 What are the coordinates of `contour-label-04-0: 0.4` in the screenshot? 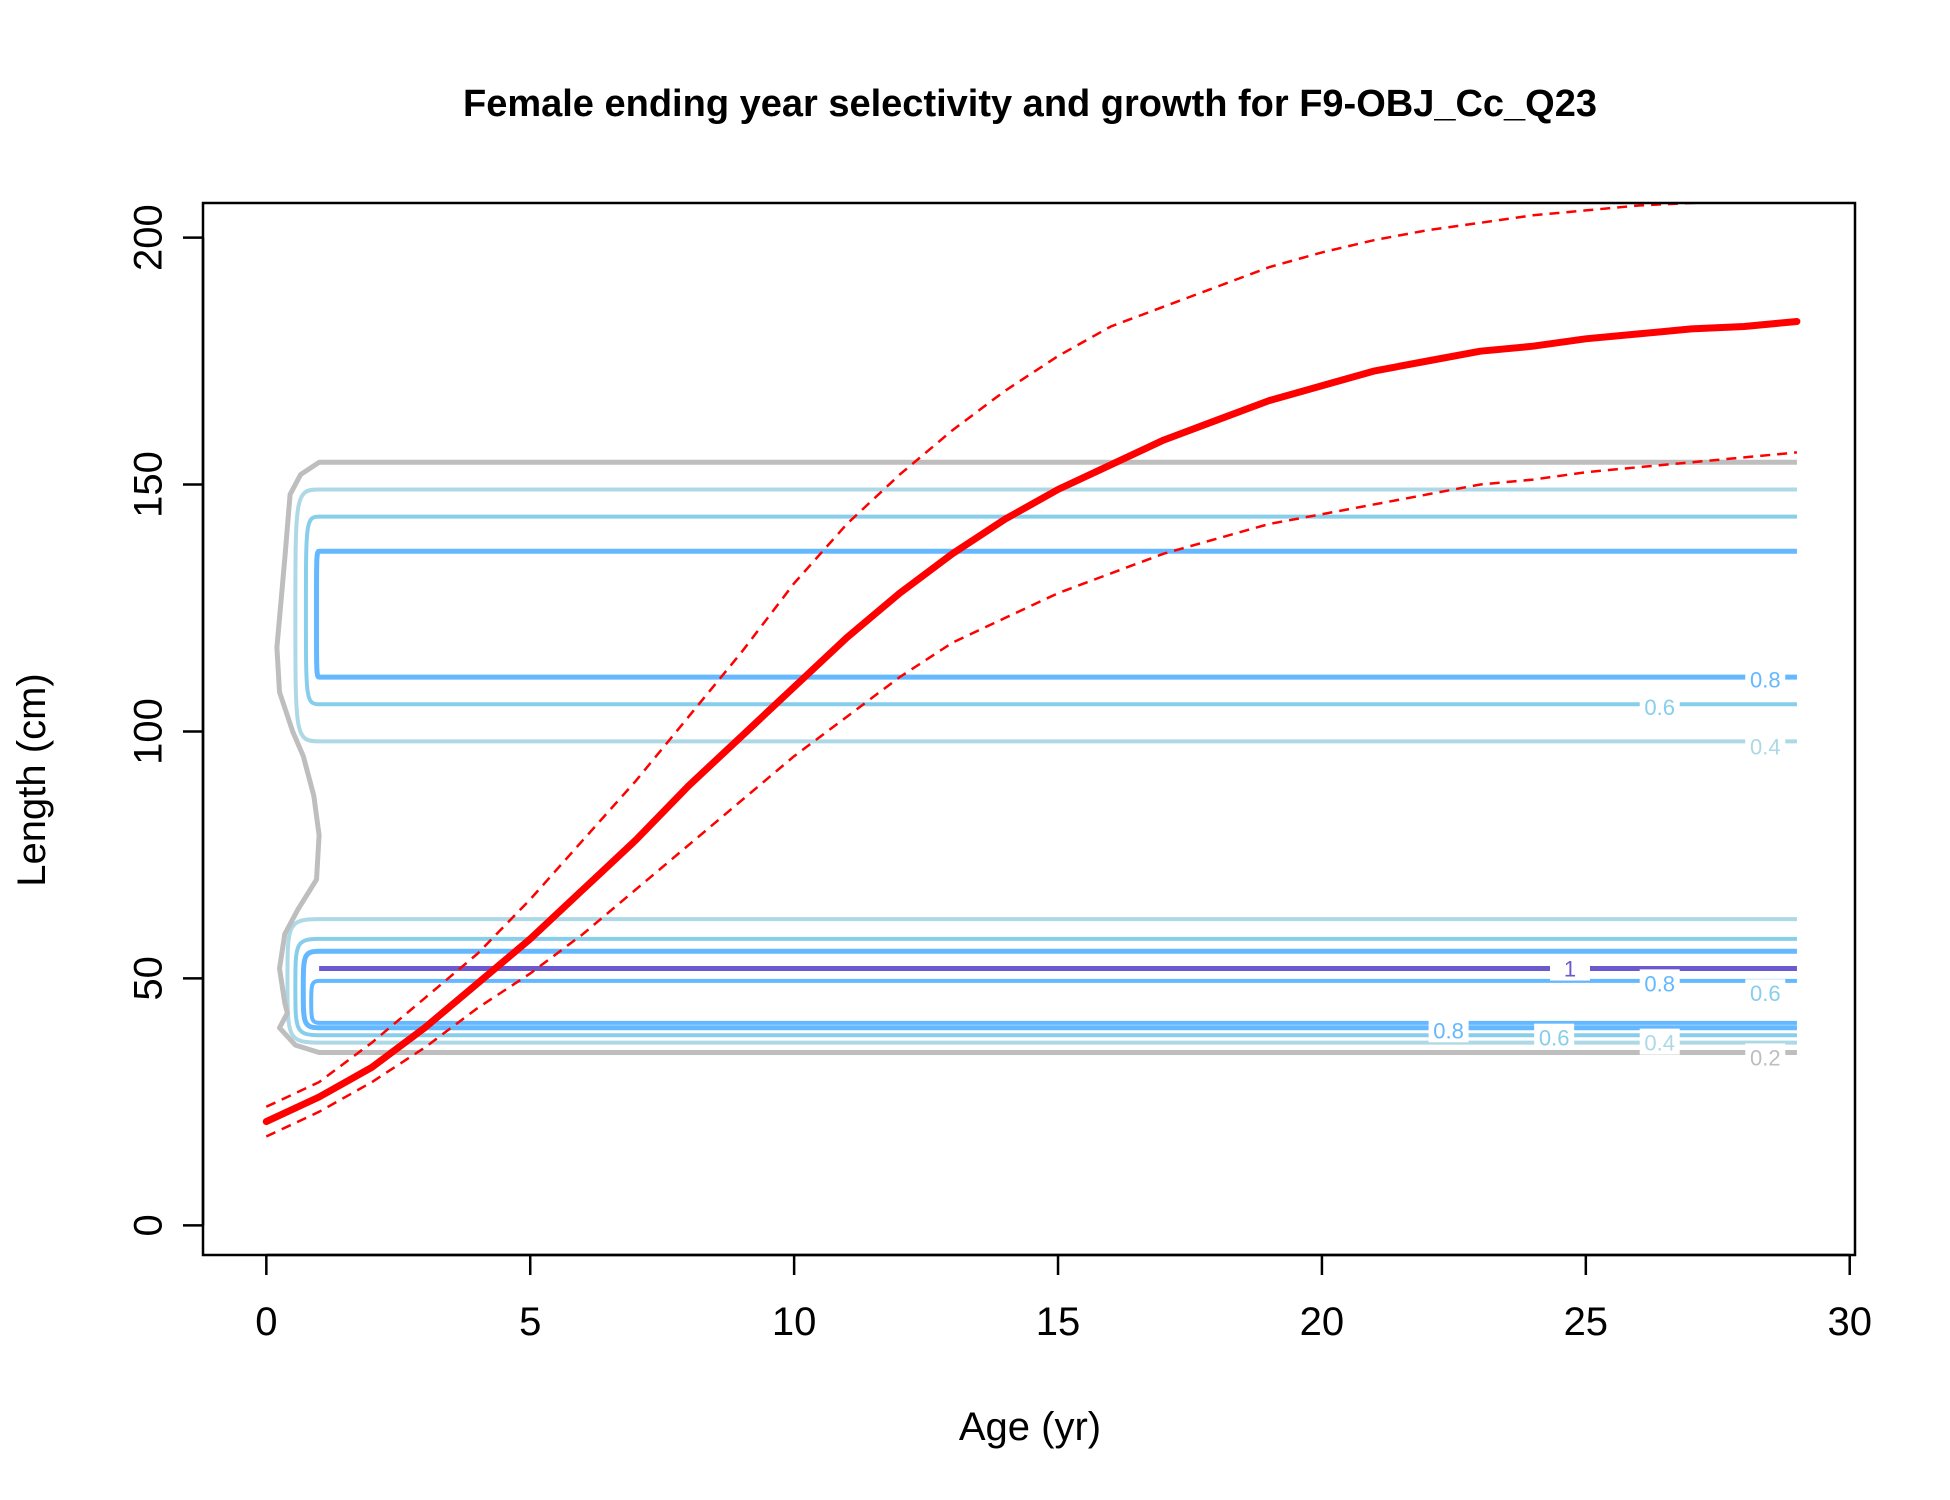 It's located at (1765, 746).